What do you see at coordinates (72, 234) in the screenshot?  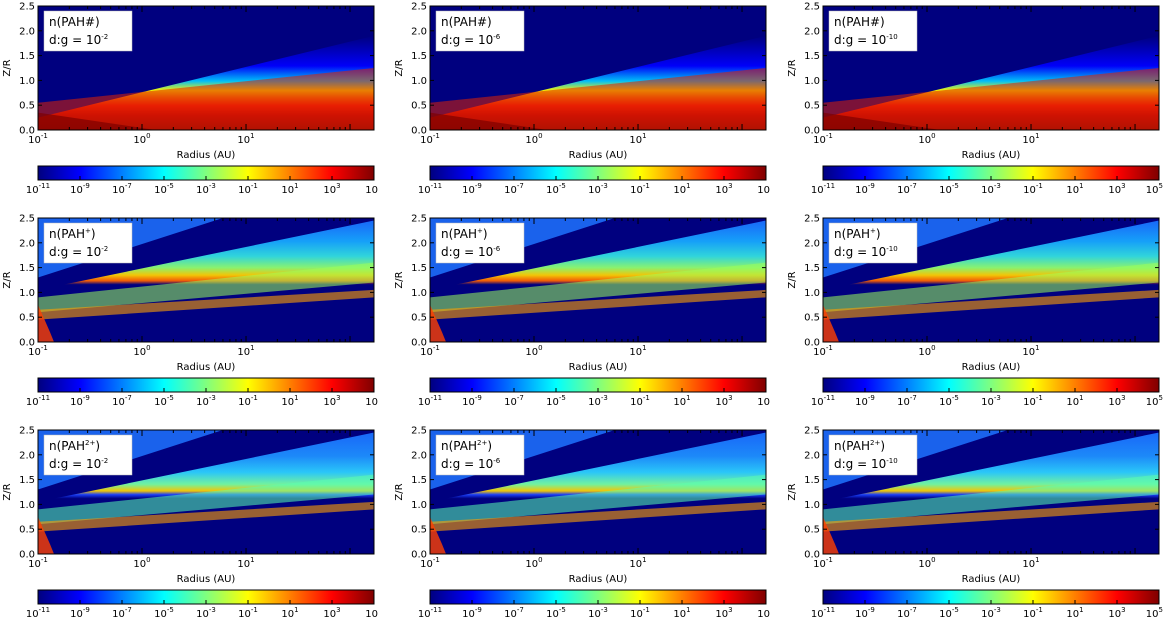 I see `species-label: n(PAH+)` at bounding box center [72, 234].